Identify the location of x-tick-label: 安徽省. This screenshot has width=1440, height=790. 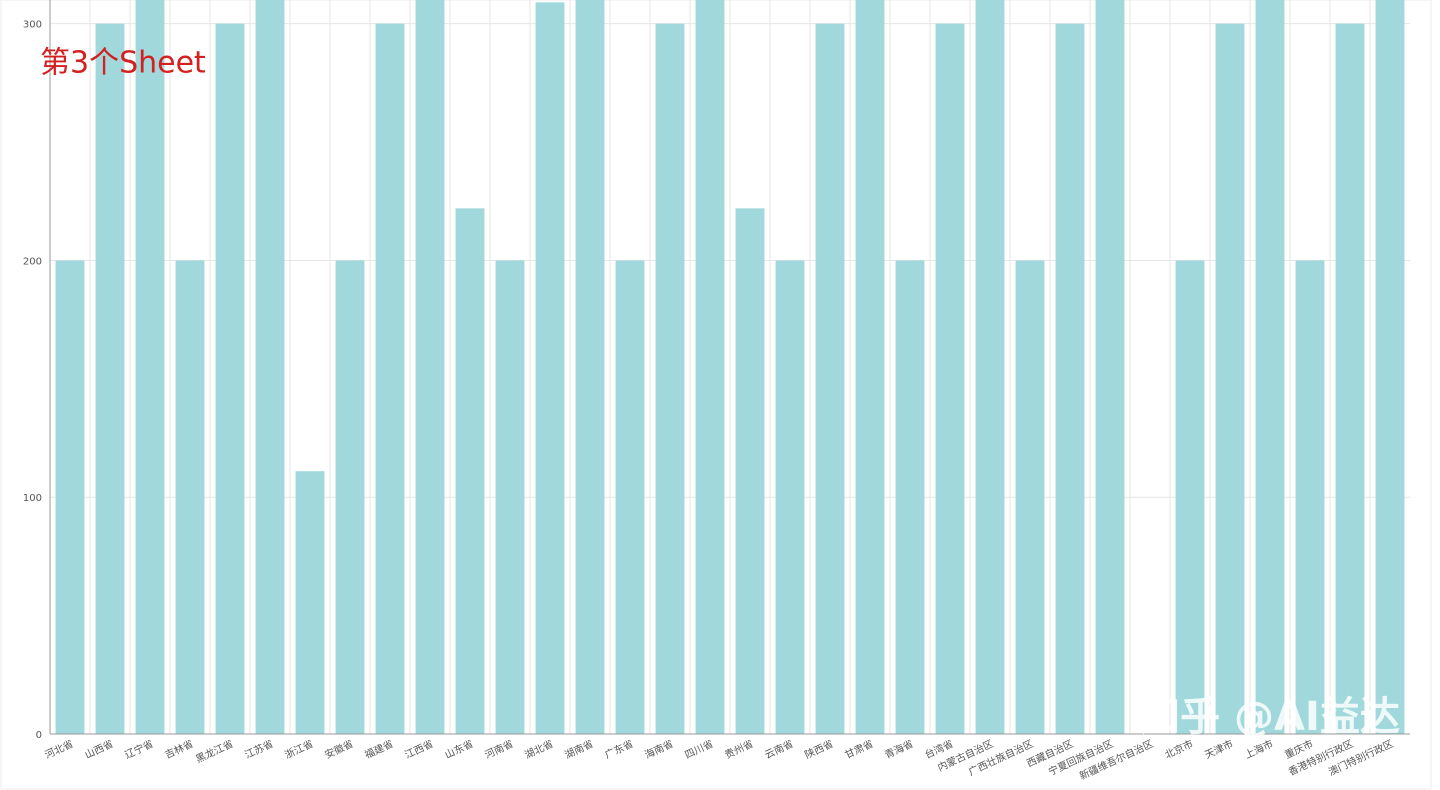
(339, 749).